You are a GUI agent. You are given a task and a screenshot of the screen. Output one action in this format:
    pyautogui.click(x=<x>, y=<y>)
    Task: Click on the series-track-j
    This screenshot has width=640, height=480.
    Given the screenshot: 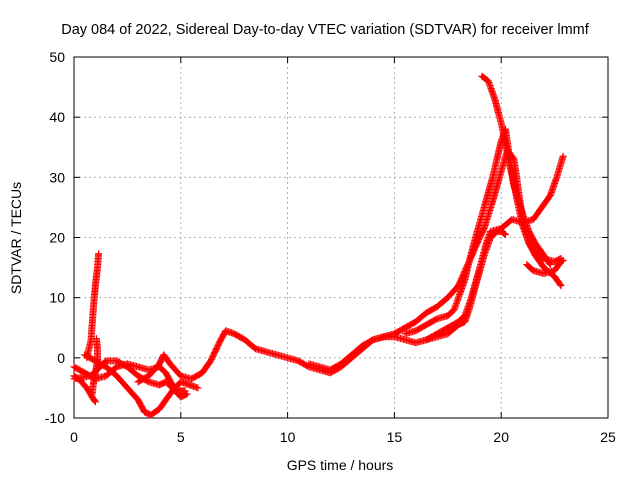 What is the action you would take?
    pyautogui.click(x=516, y=170)
    